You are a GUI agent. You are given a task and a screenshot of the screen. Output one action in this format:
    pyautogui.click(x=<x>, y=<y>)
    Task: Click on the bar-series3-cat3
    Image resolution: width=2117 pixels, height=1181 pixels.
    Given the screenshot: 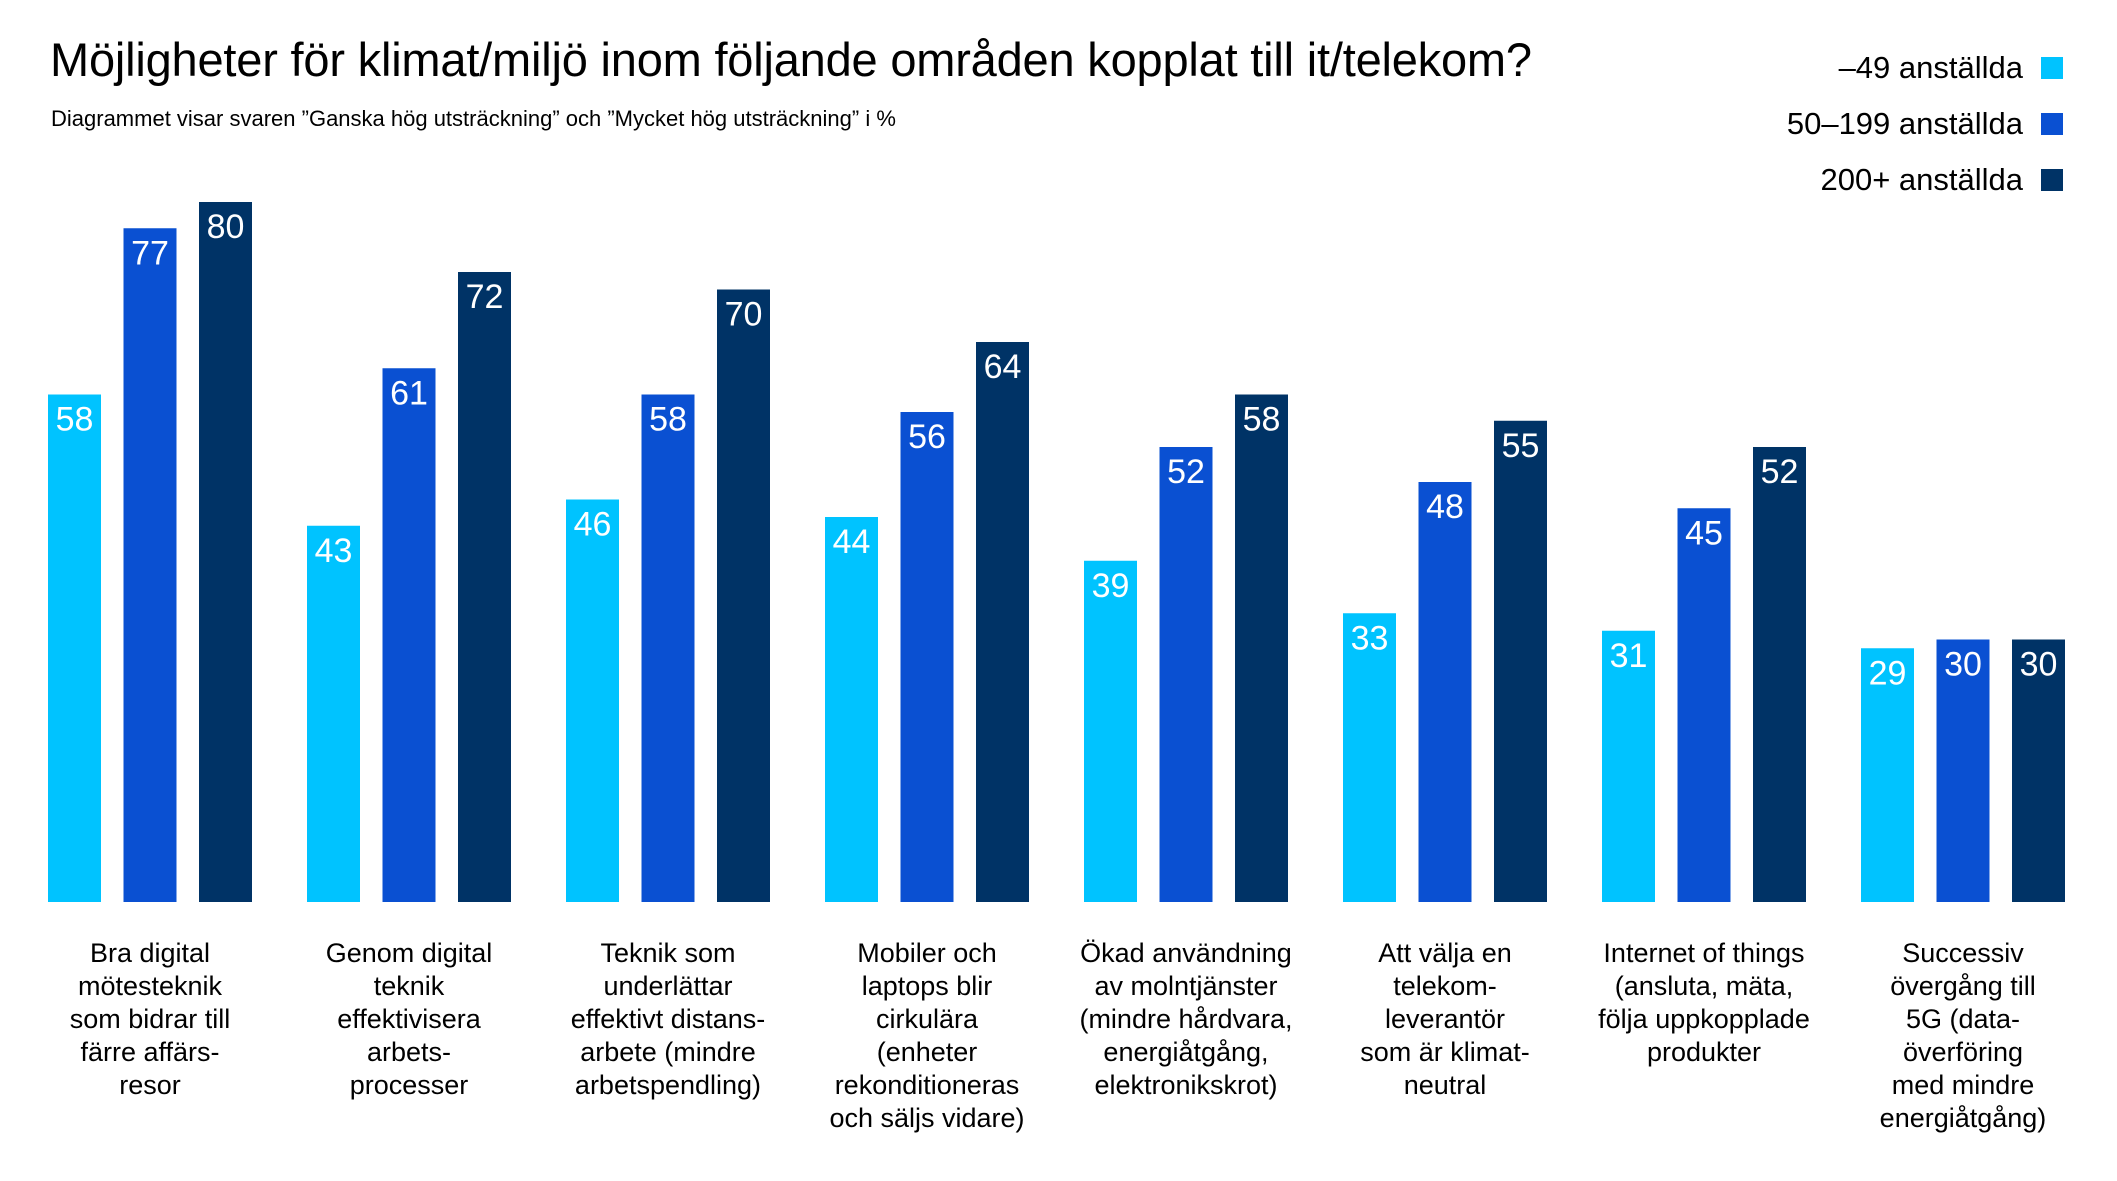 What is the action you would take?
    pyautogui.click(x=743, y=595)
    